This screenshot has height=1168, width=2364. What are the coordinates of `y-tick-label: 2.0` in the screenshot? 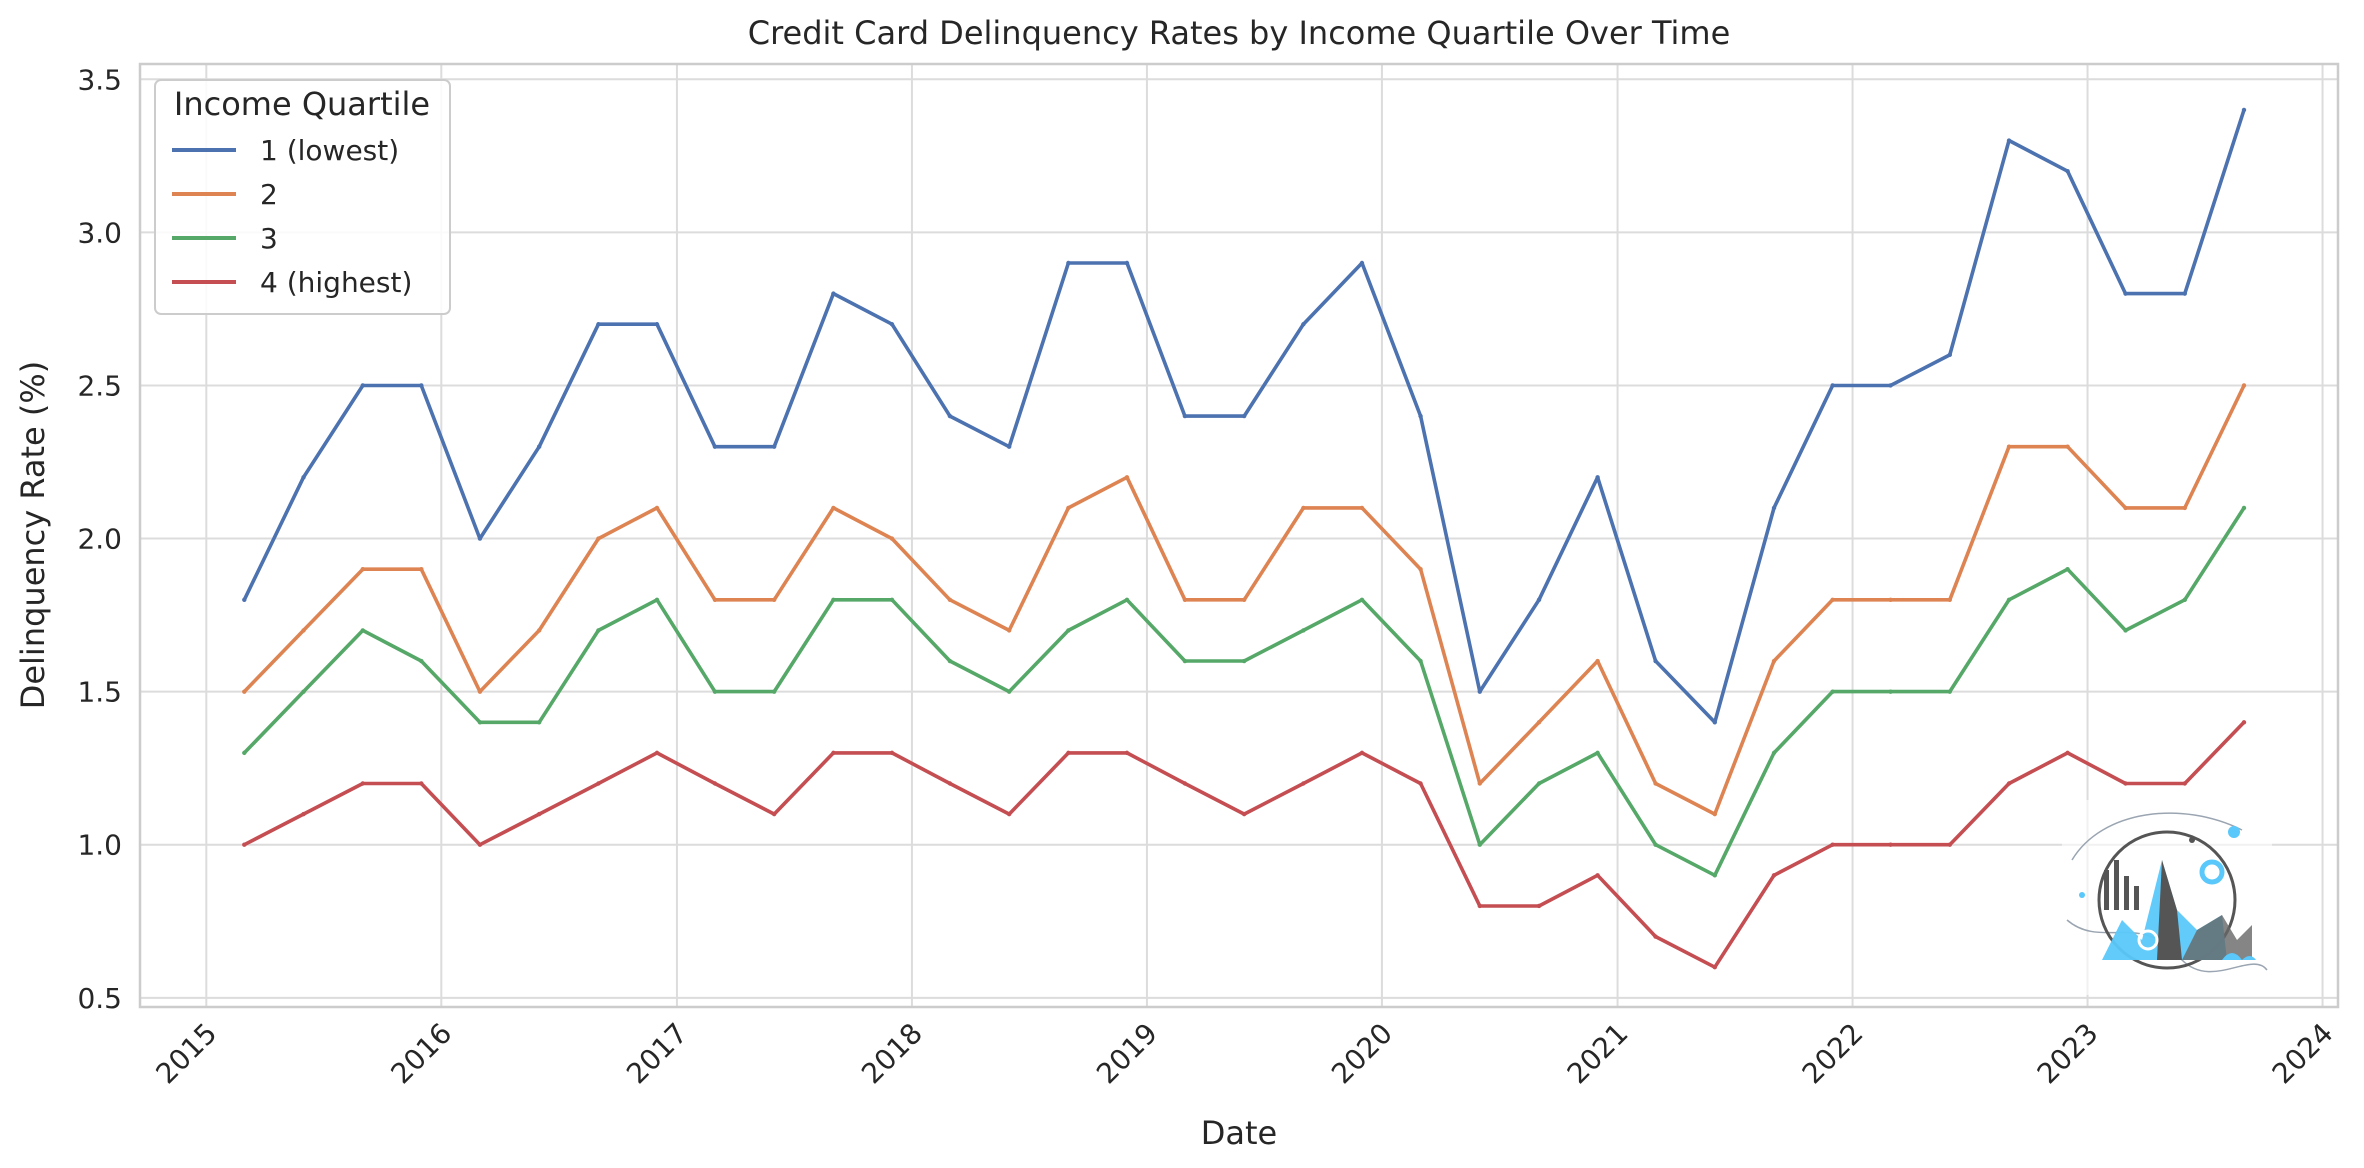 It's located at (99, 539).